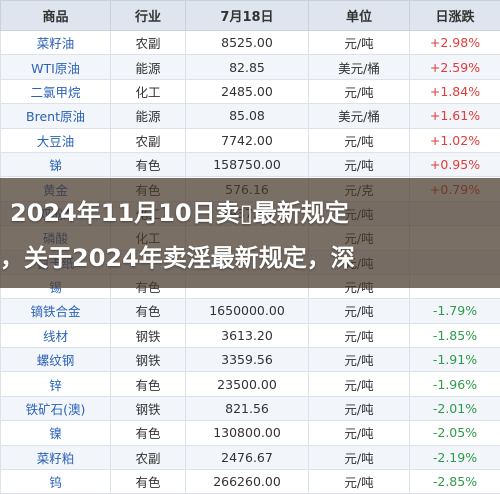 The image size is (500, 494). What do you see at coordinates (56, 16) in the screenshot?
I see `header-commodity: 商品` at bounding box center [56, 16].